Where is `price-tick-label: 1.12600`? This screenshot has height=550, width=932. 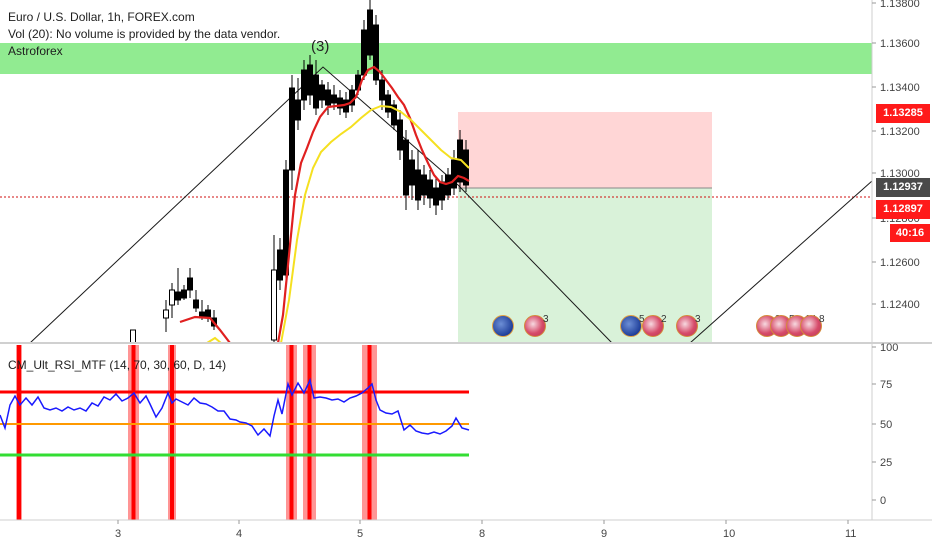
price-tick-label: 1.12600 is located at coordinates (900, 263).